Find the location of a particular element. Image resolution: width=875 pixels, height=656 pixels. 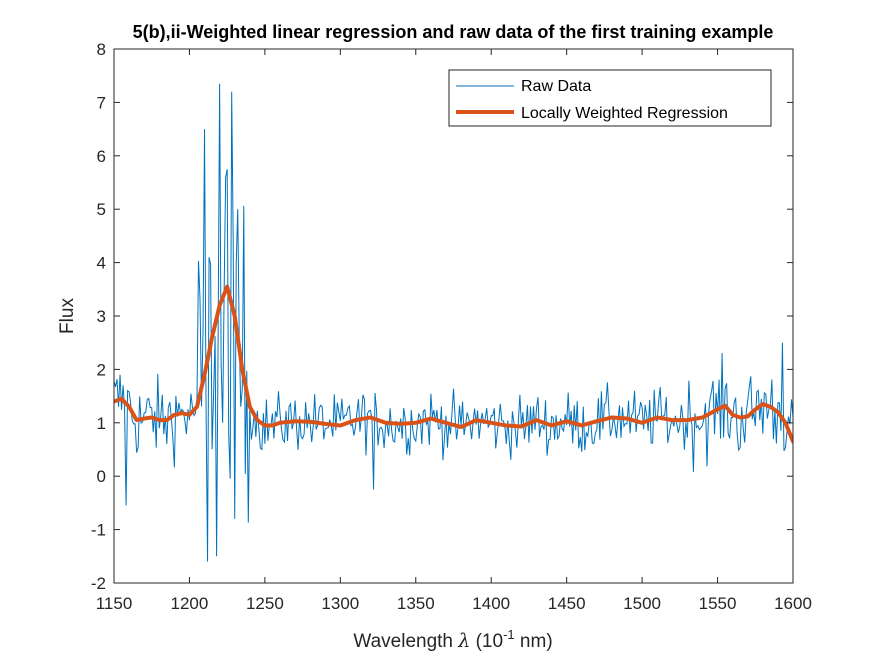

x-tick-label: 1550 is located at coordinates (718, 603).